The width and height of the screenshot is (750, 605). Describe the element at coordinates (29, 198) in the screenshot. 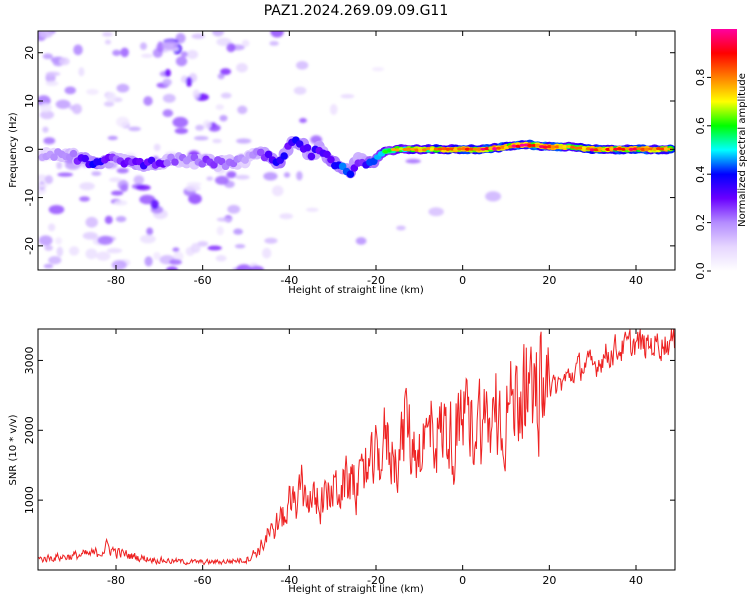

I see `y-tick-label: -10` at that location.